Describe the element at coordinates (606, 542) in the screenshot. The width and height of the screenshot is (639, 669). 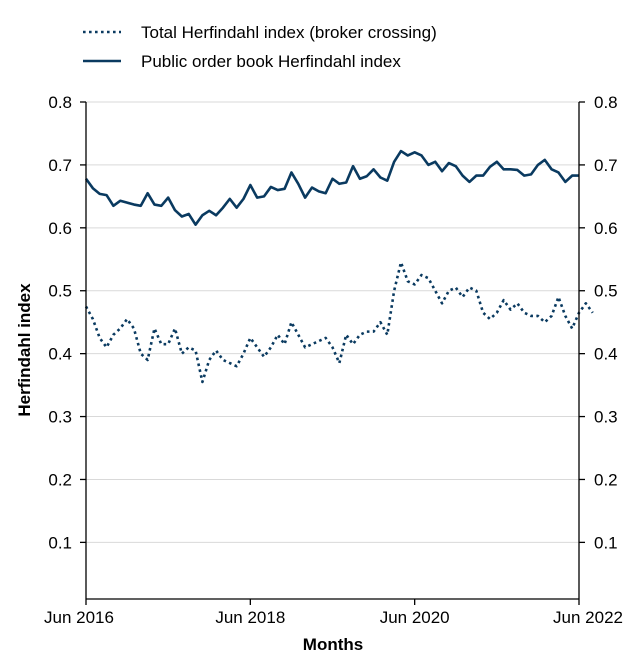
I see `y-tick-label-right: 0.1` at that location.